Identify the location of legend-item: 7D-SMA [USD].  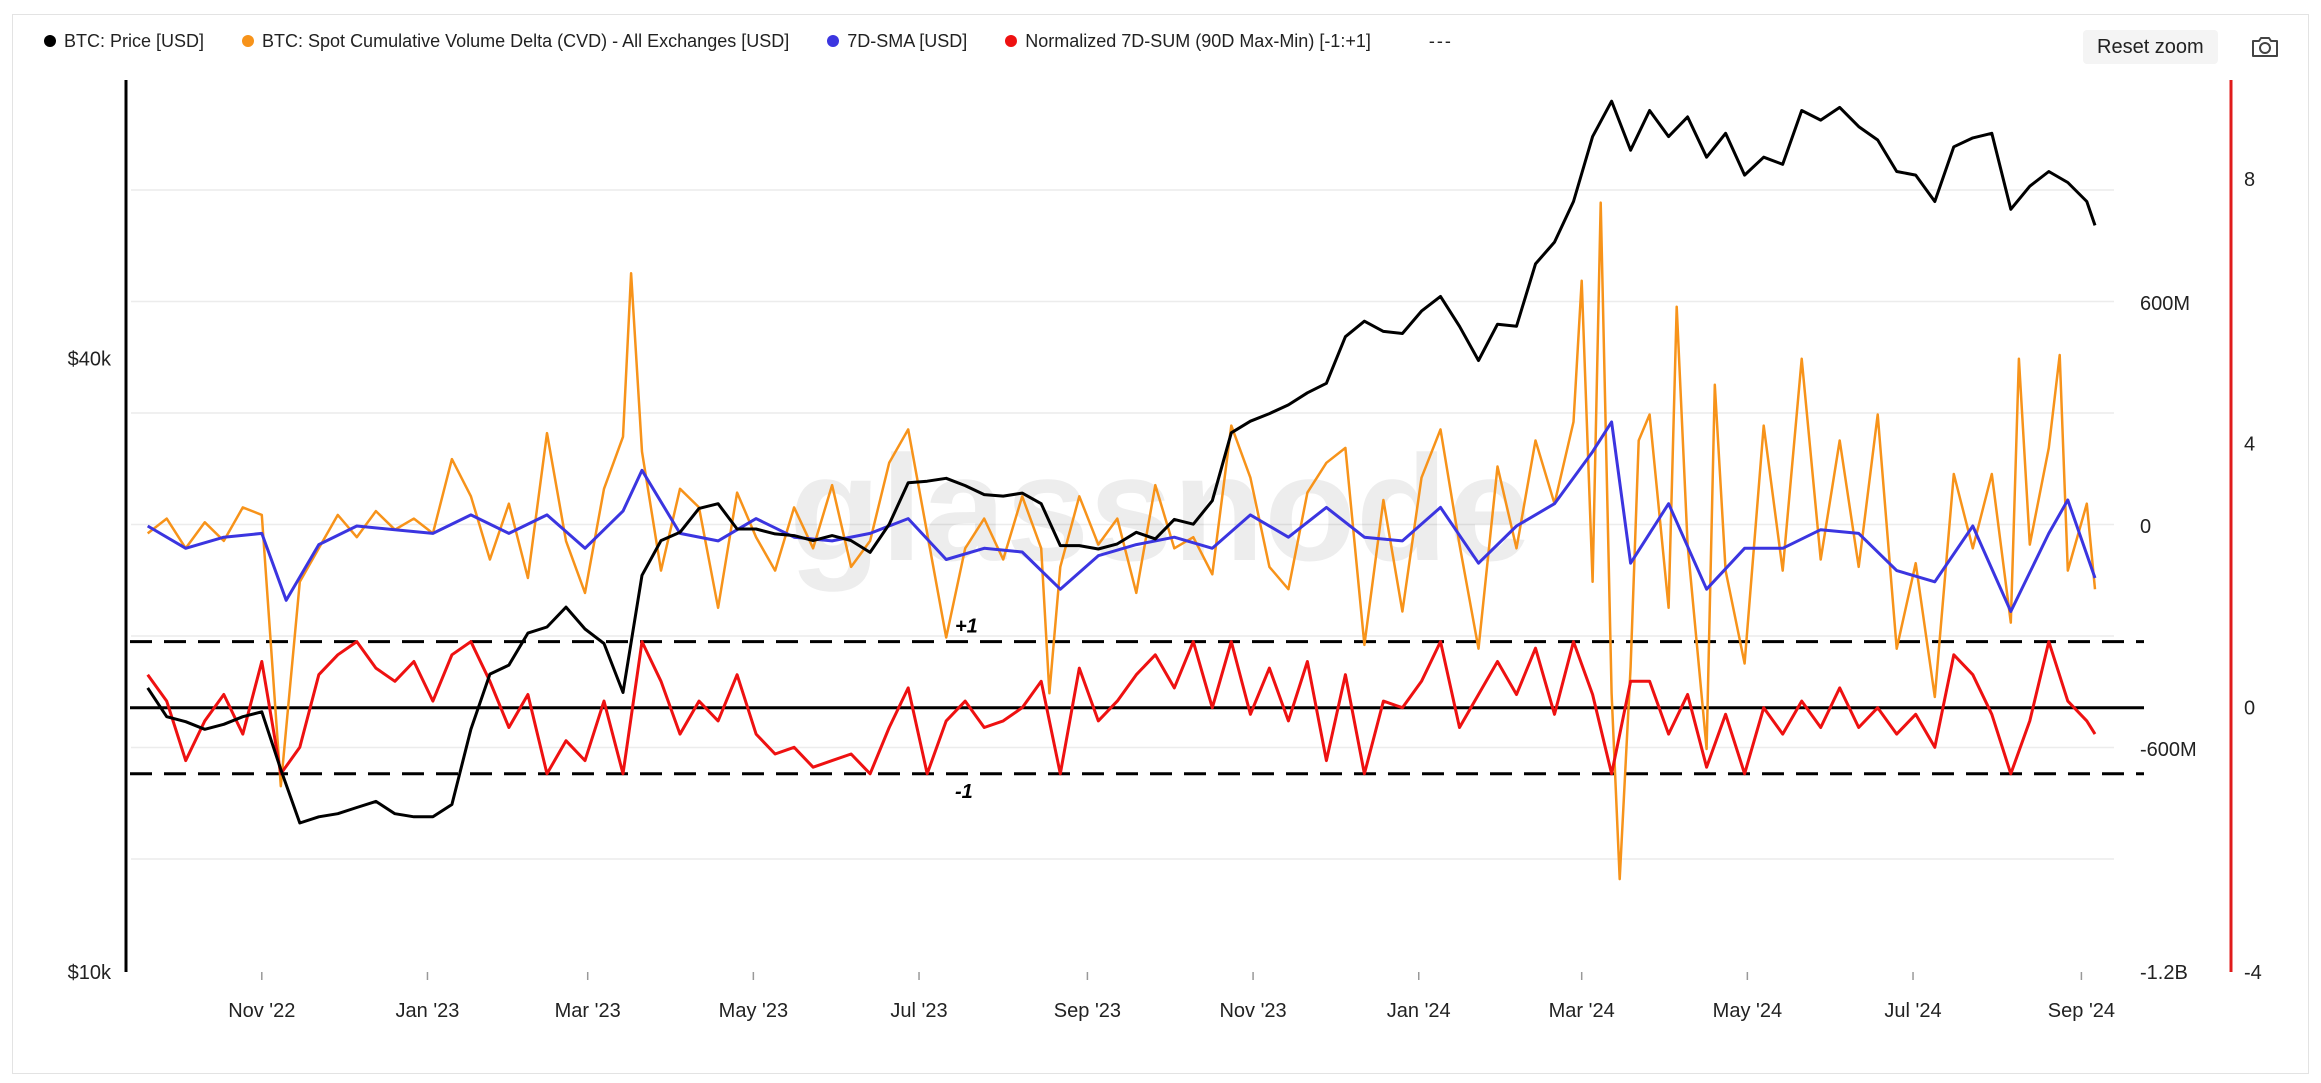
(897, 41).